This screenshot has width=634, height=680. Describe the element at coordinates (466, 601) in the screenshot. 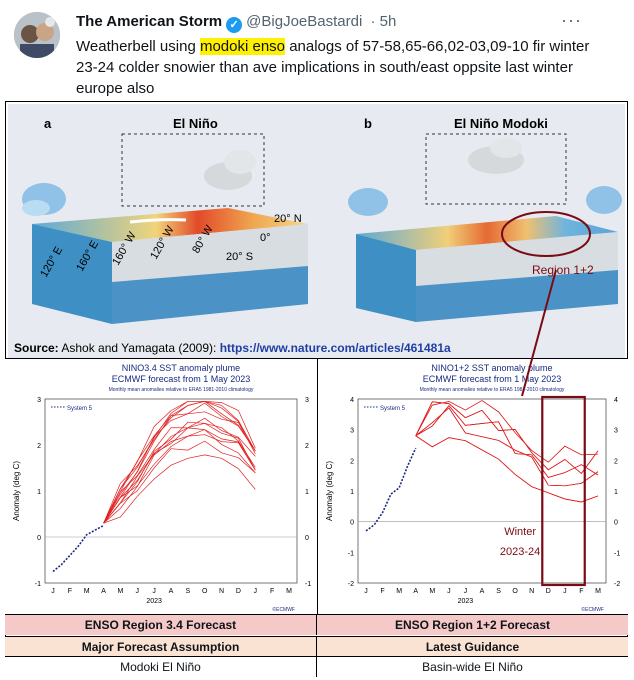

I see `year-label: 2023` at that location.